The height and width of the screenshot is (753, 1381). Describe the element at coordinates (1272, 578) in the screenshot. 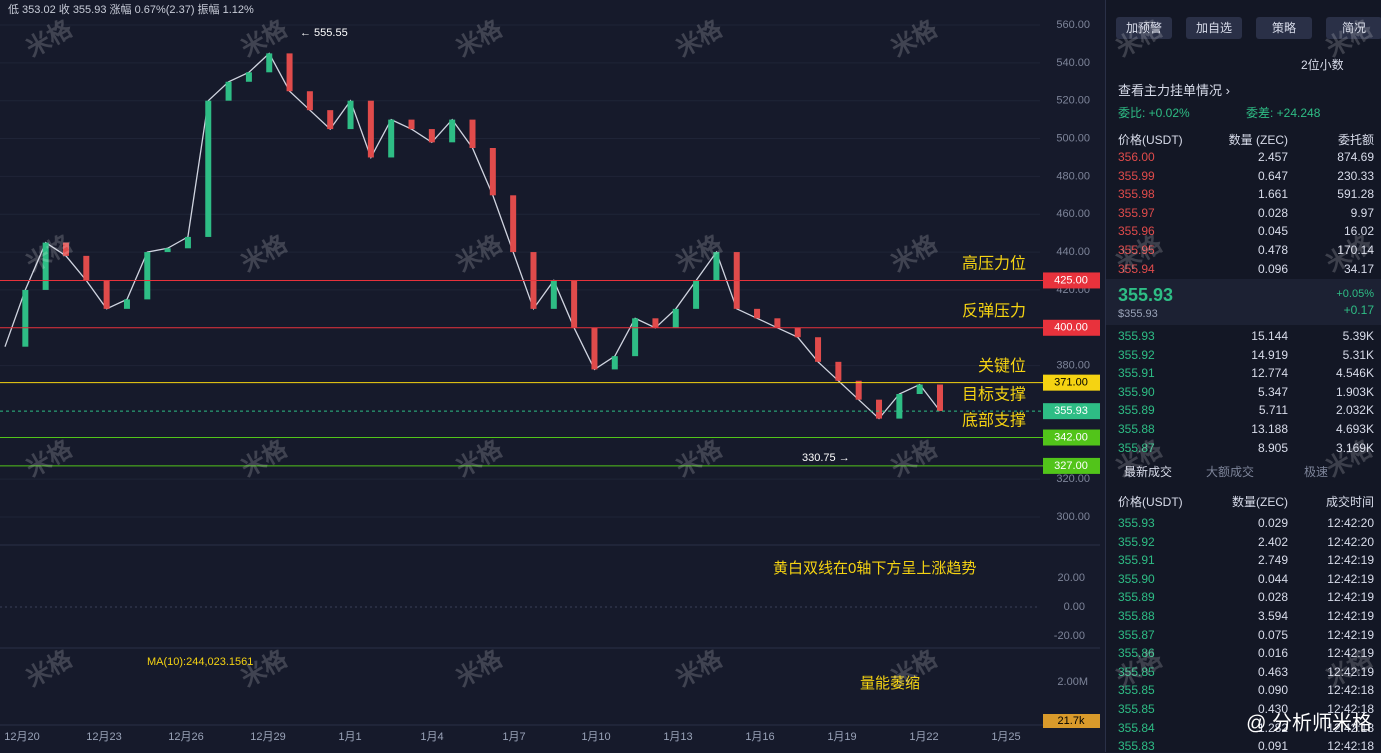

I see `trade-cell: 0.044` at that location.